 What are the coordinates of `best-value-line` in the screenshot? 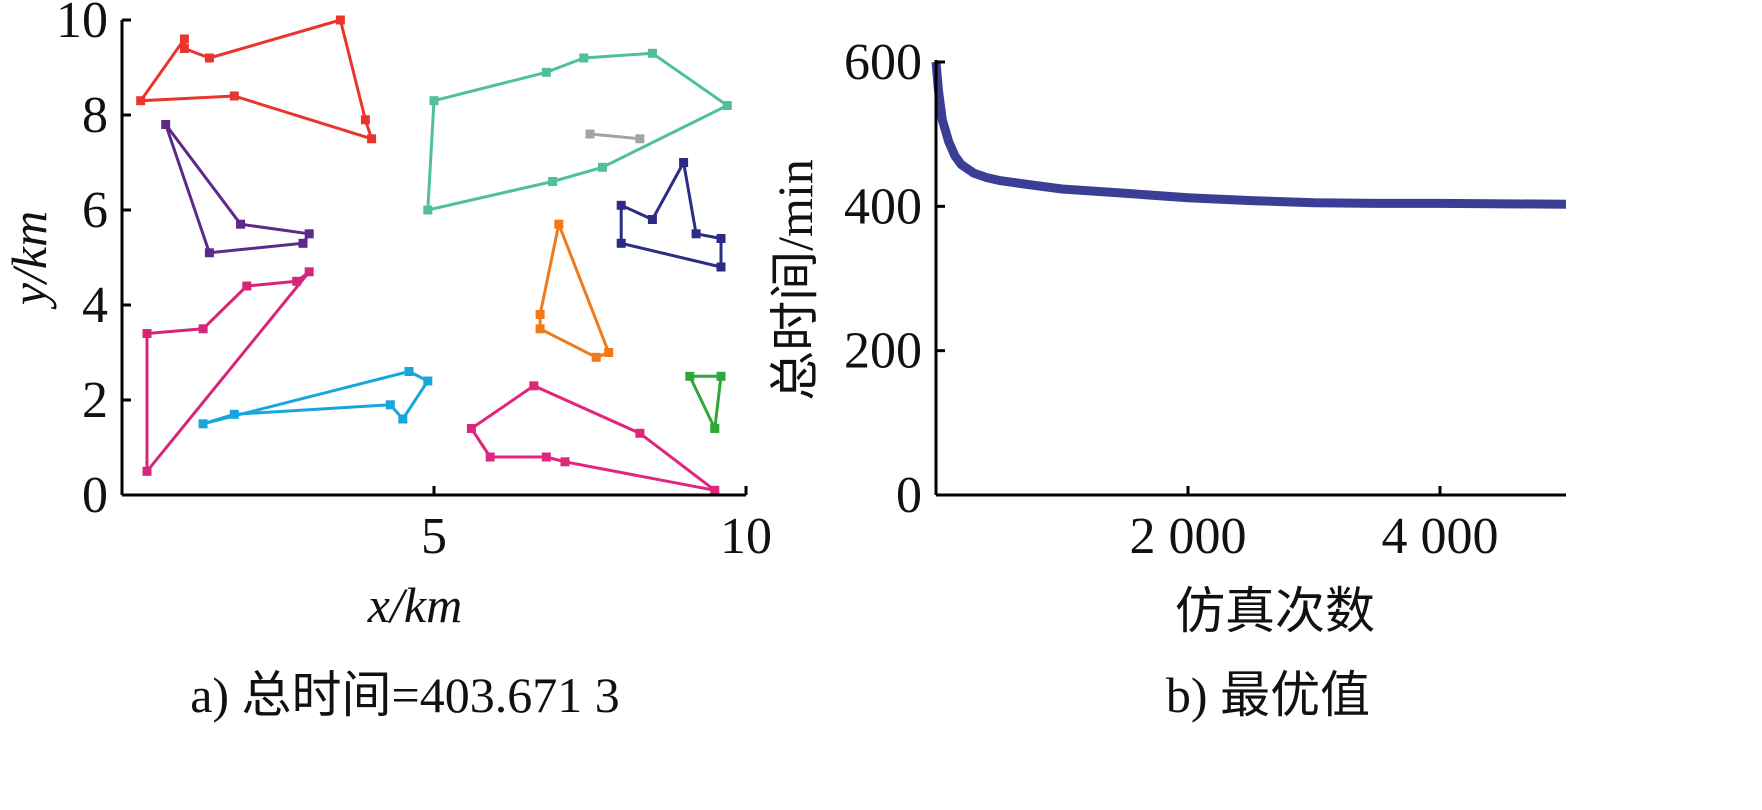 It's located at (1249, 135).